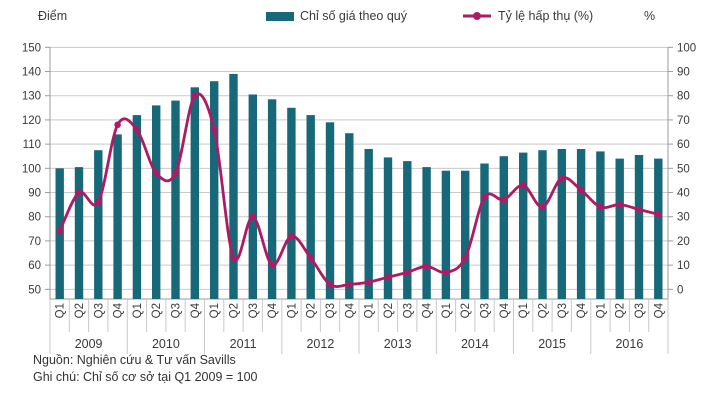  What do you see at coordinates (683, 121) in the screenshot?
I see `right-axis-tick-label: 70` at bounding box center [683, 121].